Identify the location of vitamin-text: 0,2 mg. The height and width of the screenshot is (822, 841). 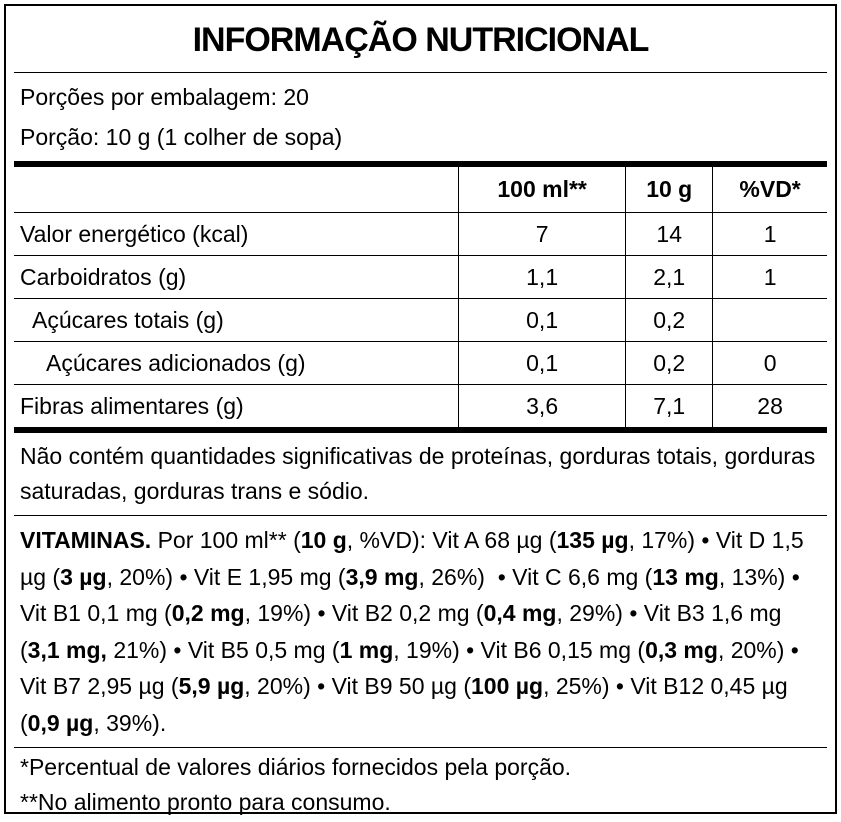
(208, 613).